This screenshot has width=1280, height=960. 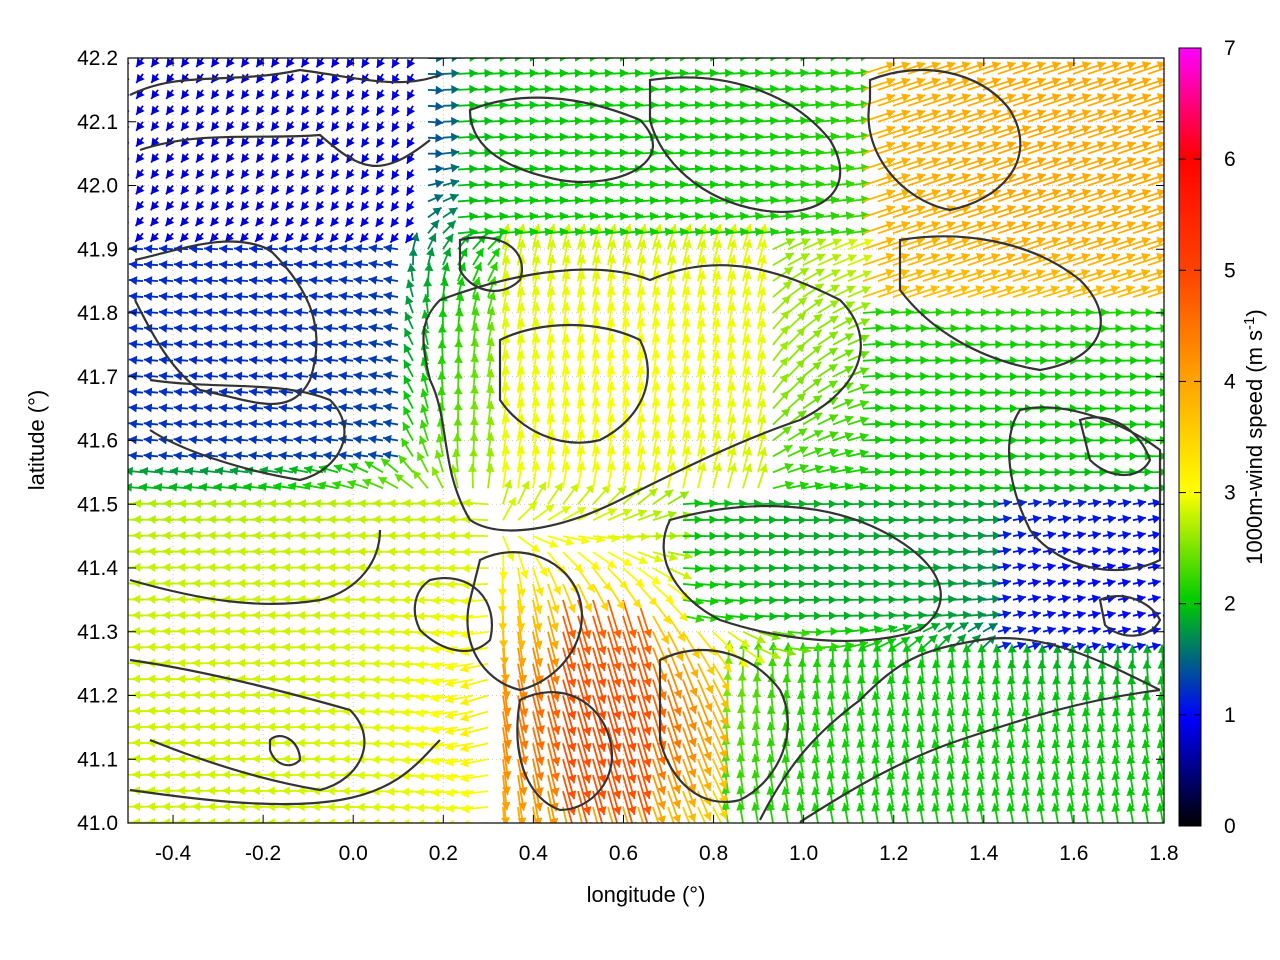 I want to click on colorbar-tick-label: 7, so click(x=1230, y=48).